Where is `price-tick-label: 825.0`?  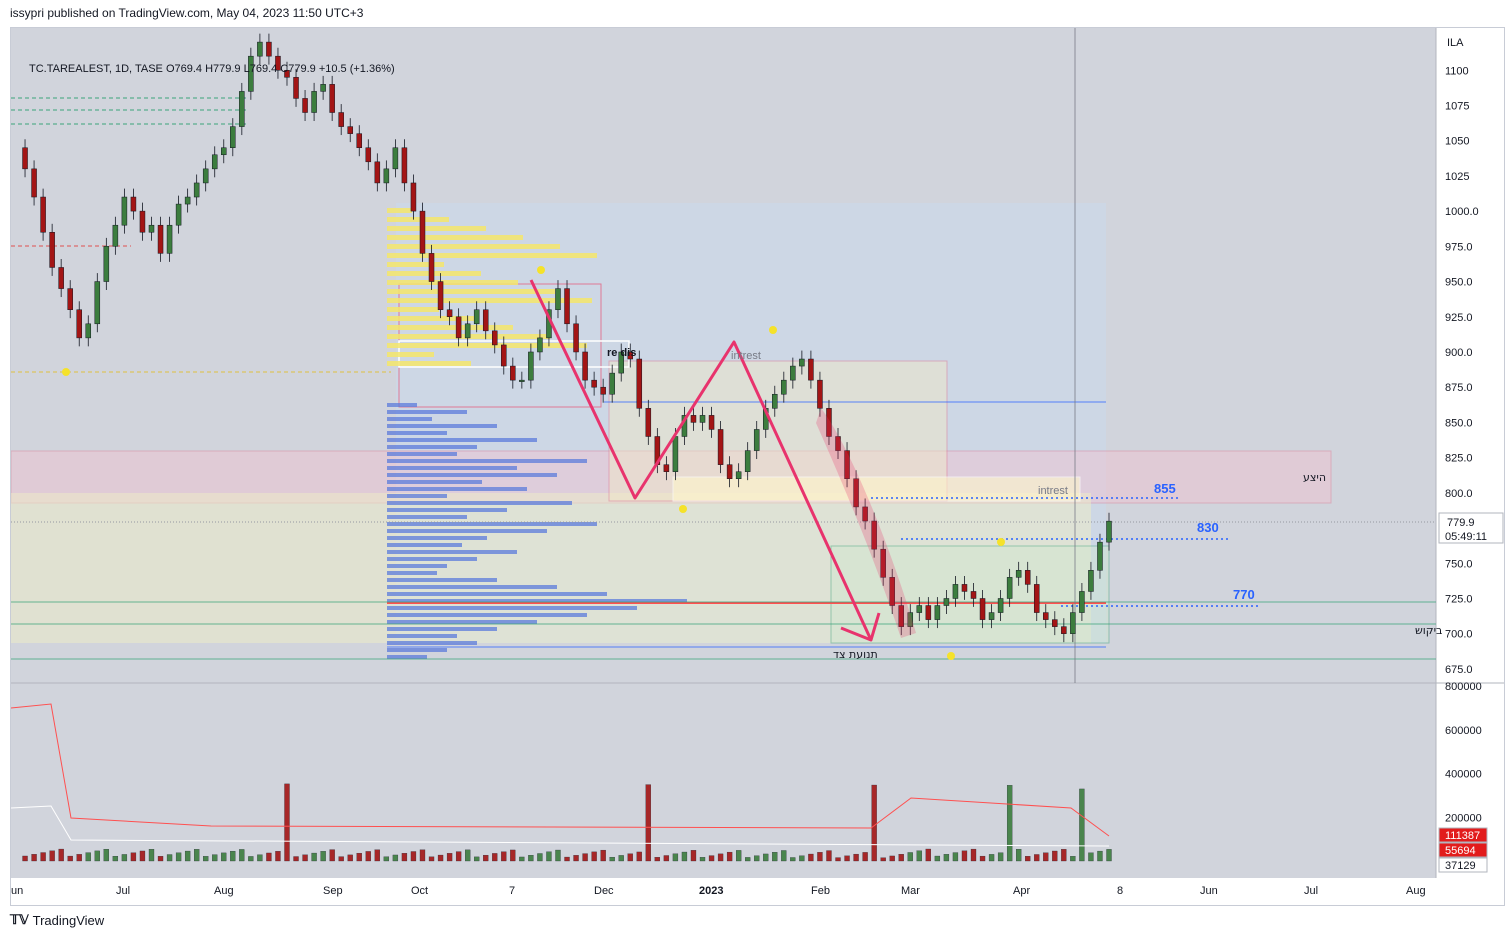 price-tick-label: 825.0 is located at coordinates (1459, 459).